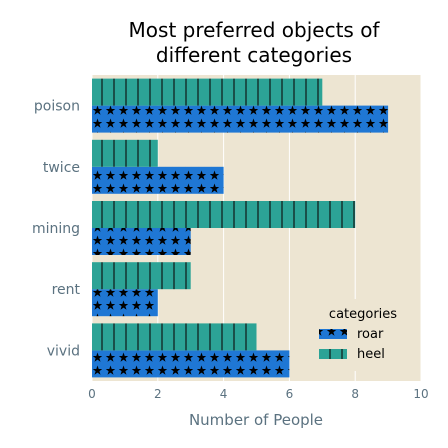 Image resolution: width=448 pixels, height=448 pixels. I want to click on legend: categories roar heel, so click(363, 335).